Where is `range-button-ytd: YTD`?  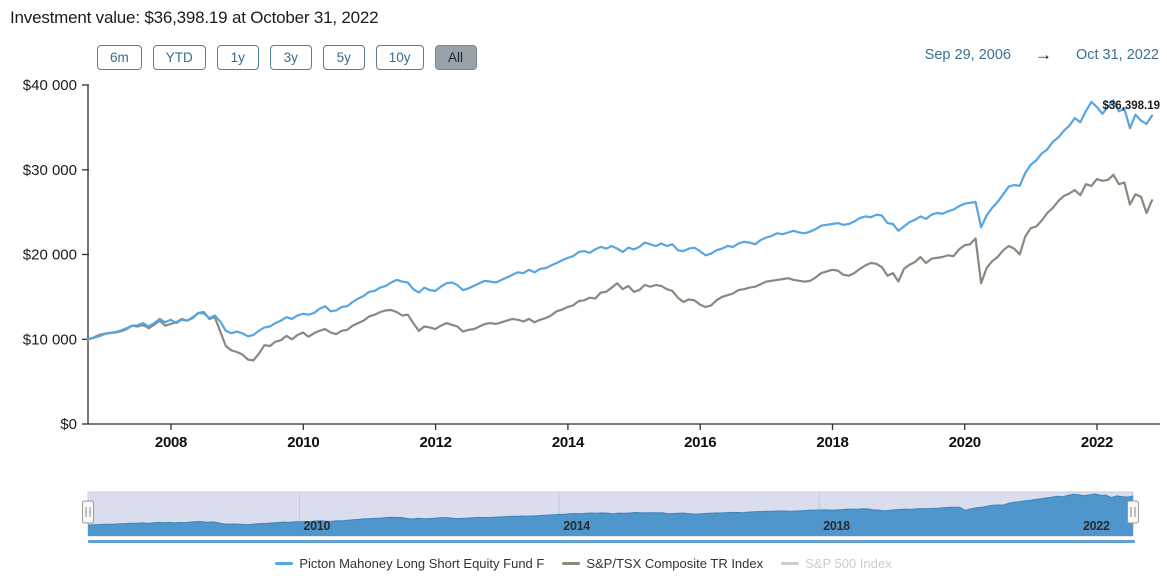 range-button-ytd: YTD is located at coordinates (179, 57).